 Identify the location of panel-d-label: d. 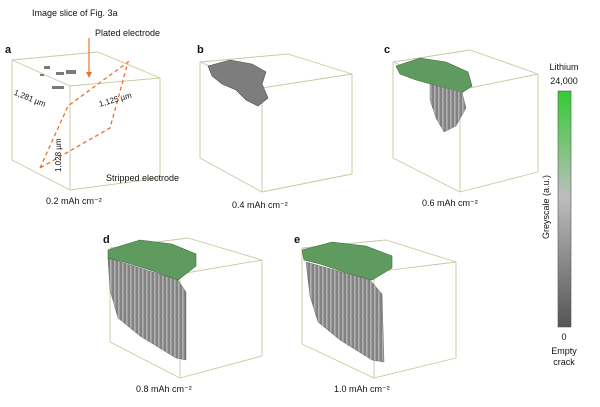
(106, 240).